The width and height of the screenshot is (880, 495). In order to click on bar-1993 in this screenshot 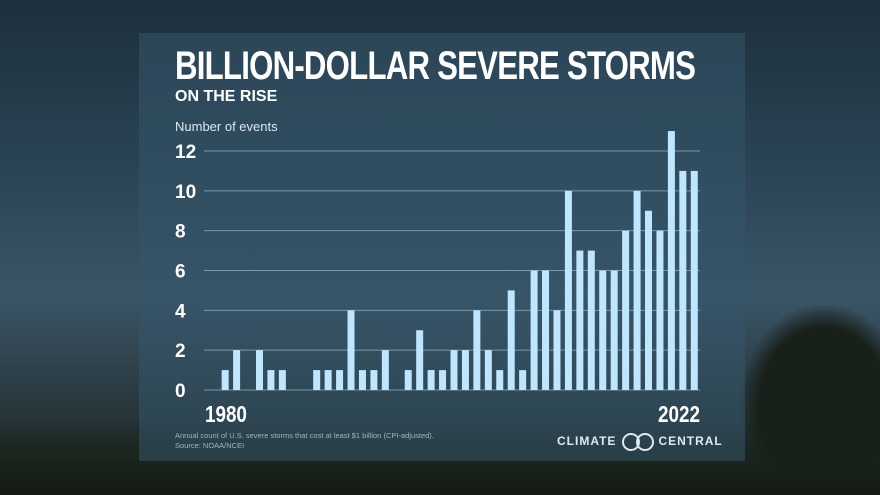, I will do `click(362, 380)`.